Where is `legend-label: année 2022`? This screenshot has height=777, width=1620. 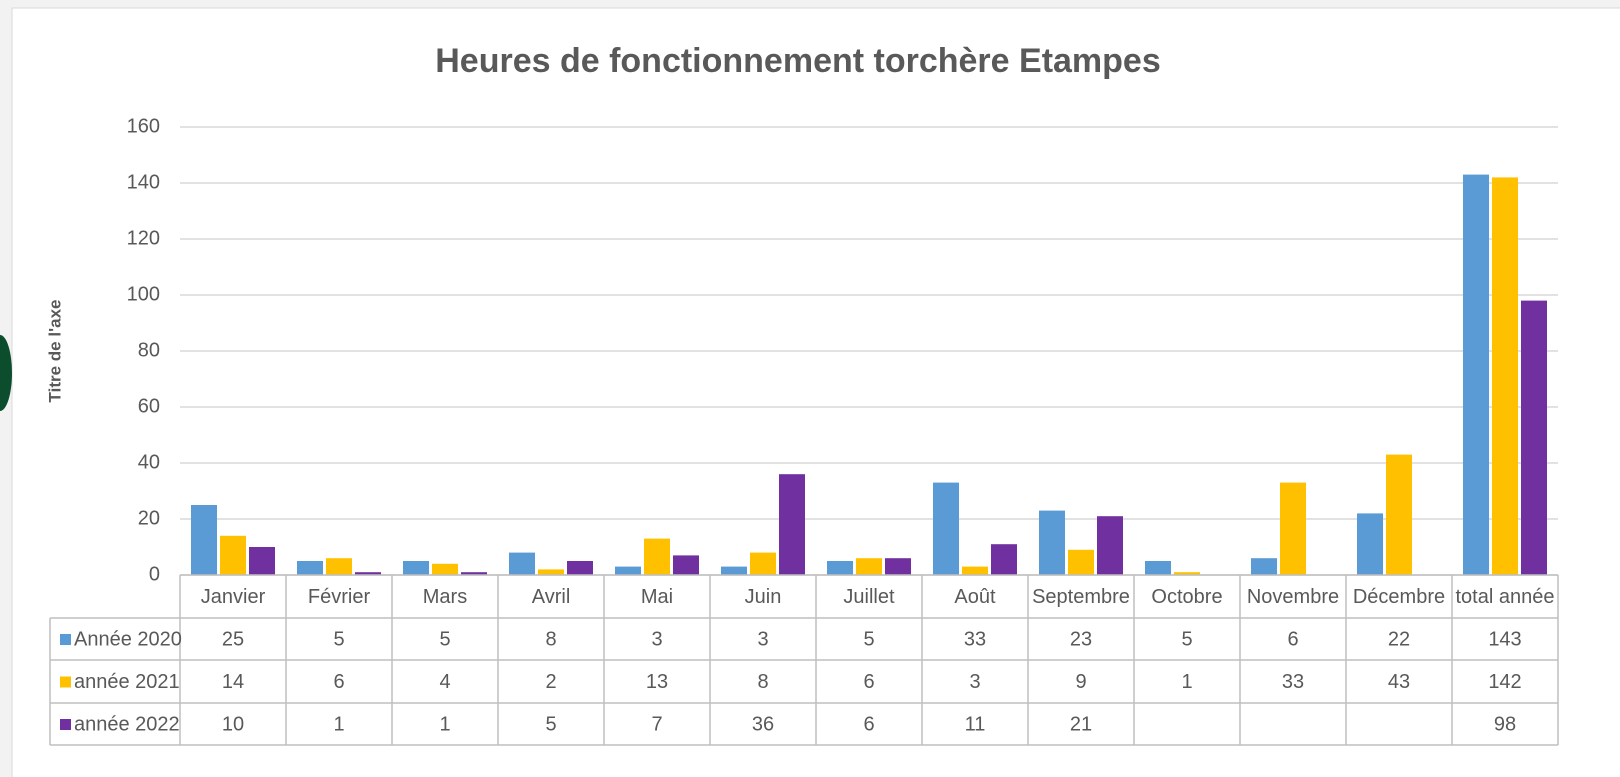
legend-label: année 2022 is located at coordinates (127, 724).